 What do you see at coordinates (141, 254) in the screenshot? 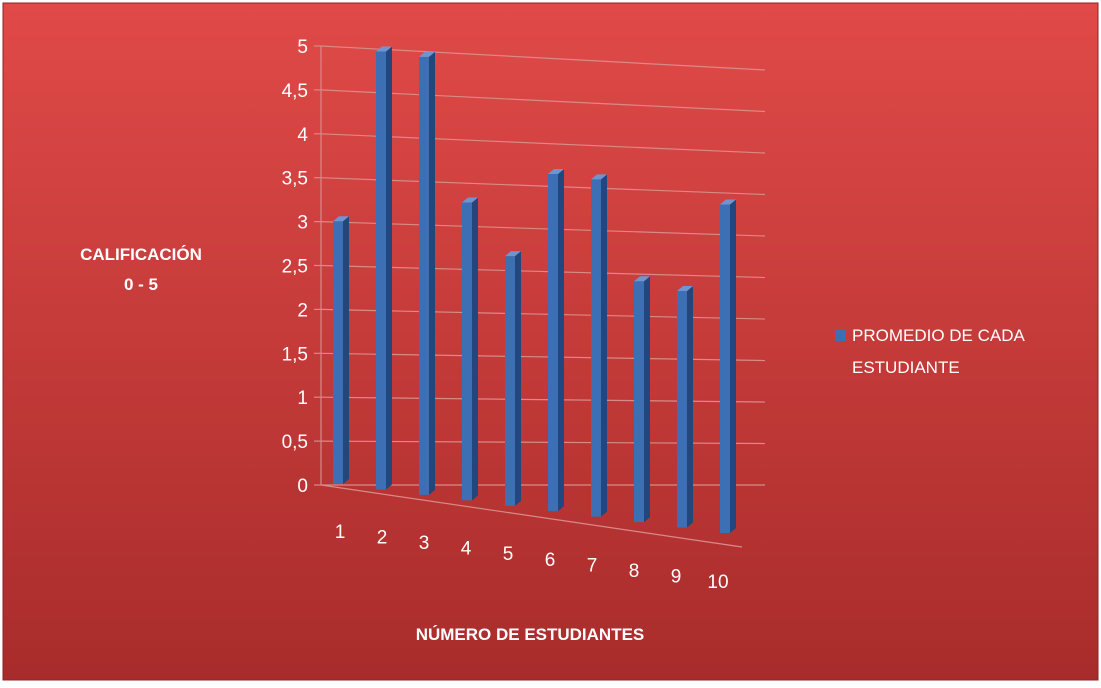
I see `y-axis-label-line-1: CALIFICACIÓN` at bounding box center [141, 254].